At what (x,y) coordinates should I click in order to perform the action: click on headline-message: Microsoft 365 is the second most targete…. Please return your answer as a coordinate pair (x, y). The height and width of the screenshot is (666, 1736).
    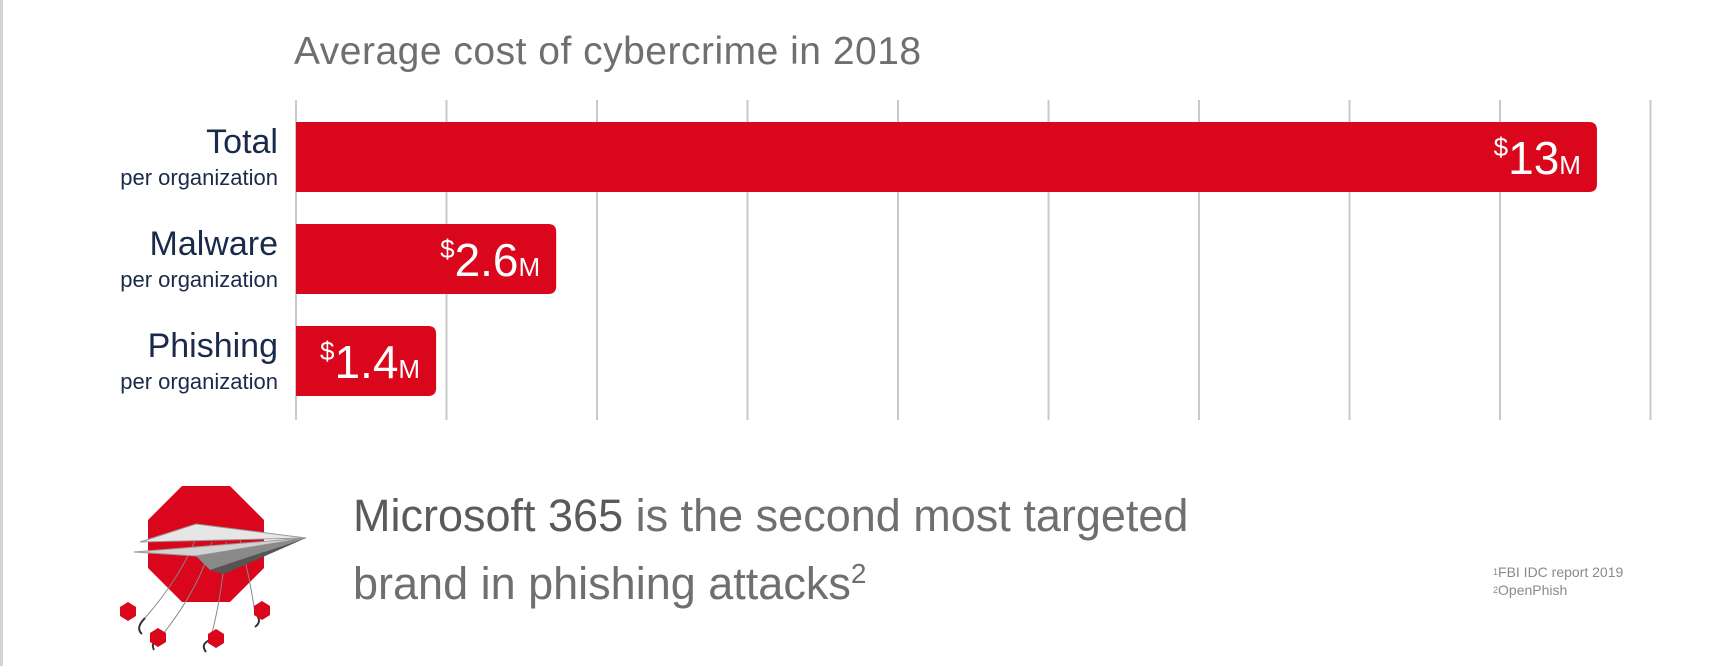
    Looking at the image, I should click on (803, 550).